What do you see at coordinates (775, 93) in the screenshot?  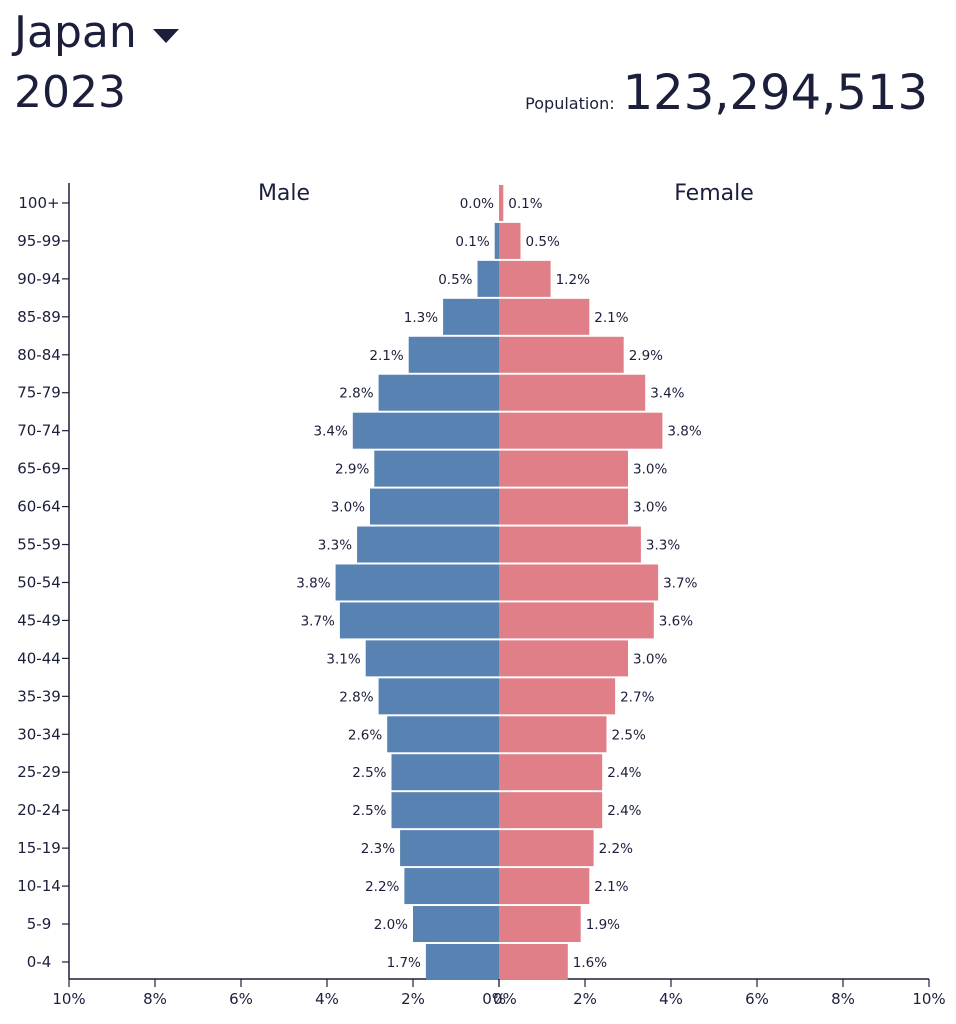 I see `population-value: 123,294,513` at bounding box center [775, 93].